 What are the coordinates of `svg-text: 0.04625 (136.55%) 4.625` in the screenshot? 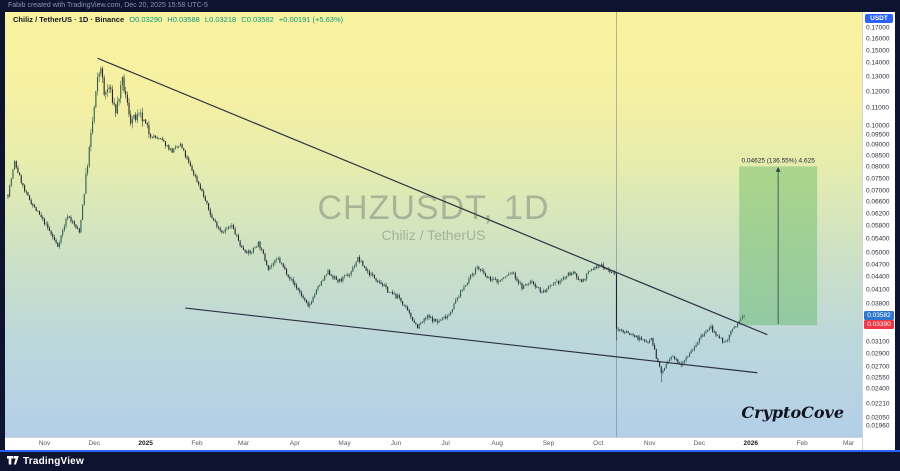 It's located at (778, 160).